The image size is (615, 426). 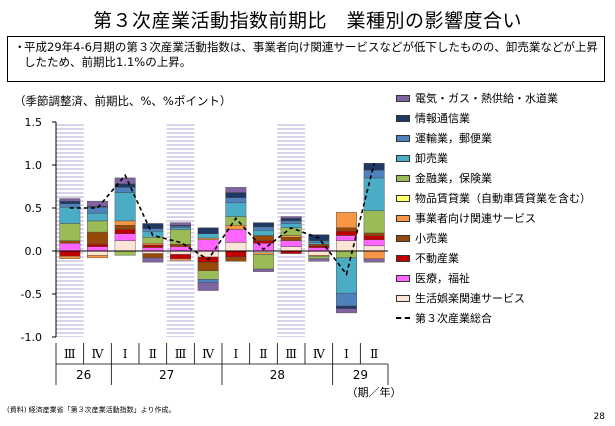 I want to click on legend-label: 金融業，保険業, so click(x=453, y=178).